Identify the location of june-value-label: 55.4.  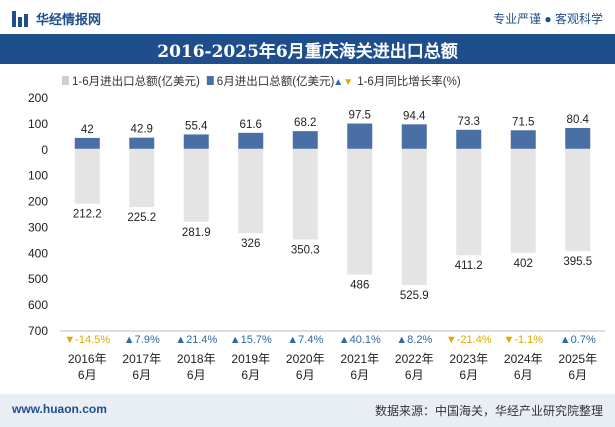
(196, 126).